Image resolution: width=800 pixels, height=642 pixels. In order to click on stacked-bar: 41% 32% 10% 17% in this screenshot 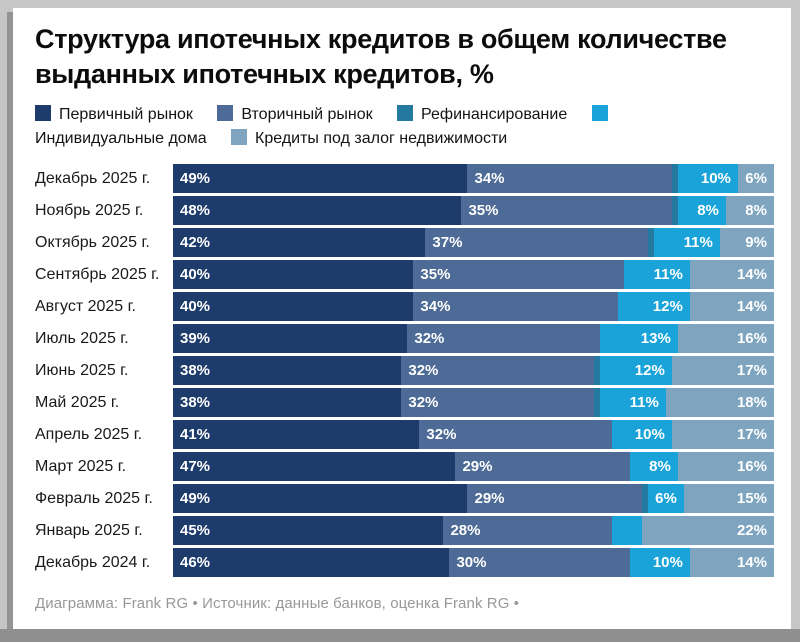, I will do `click(473, 434)`.